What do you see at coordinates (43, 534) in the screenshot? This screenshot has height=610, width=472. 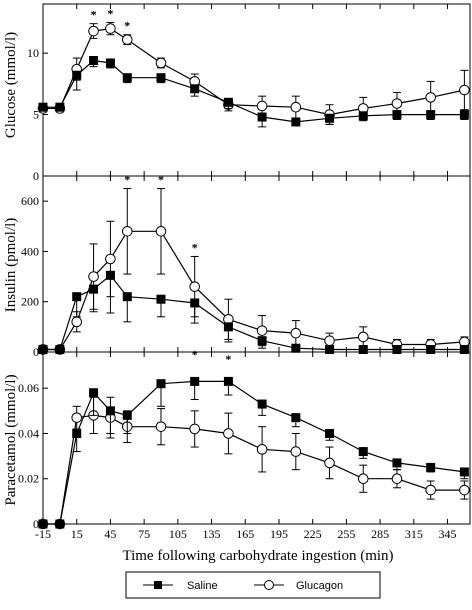 I see `x-tick-label: -15` at bounding box center [43, 534].